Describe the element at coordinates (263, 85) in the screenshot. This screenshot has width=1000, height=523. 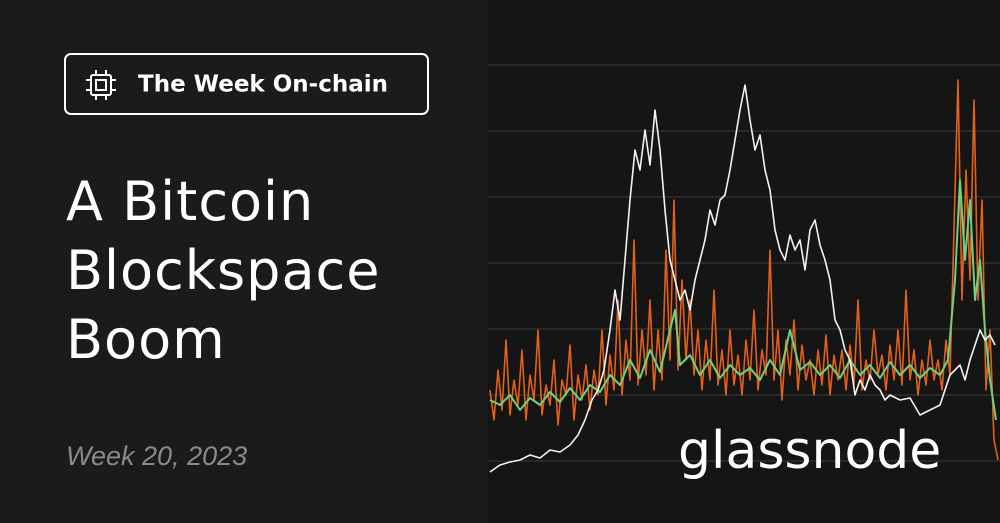
I see `badge-label: The Week On-chain` at that location.